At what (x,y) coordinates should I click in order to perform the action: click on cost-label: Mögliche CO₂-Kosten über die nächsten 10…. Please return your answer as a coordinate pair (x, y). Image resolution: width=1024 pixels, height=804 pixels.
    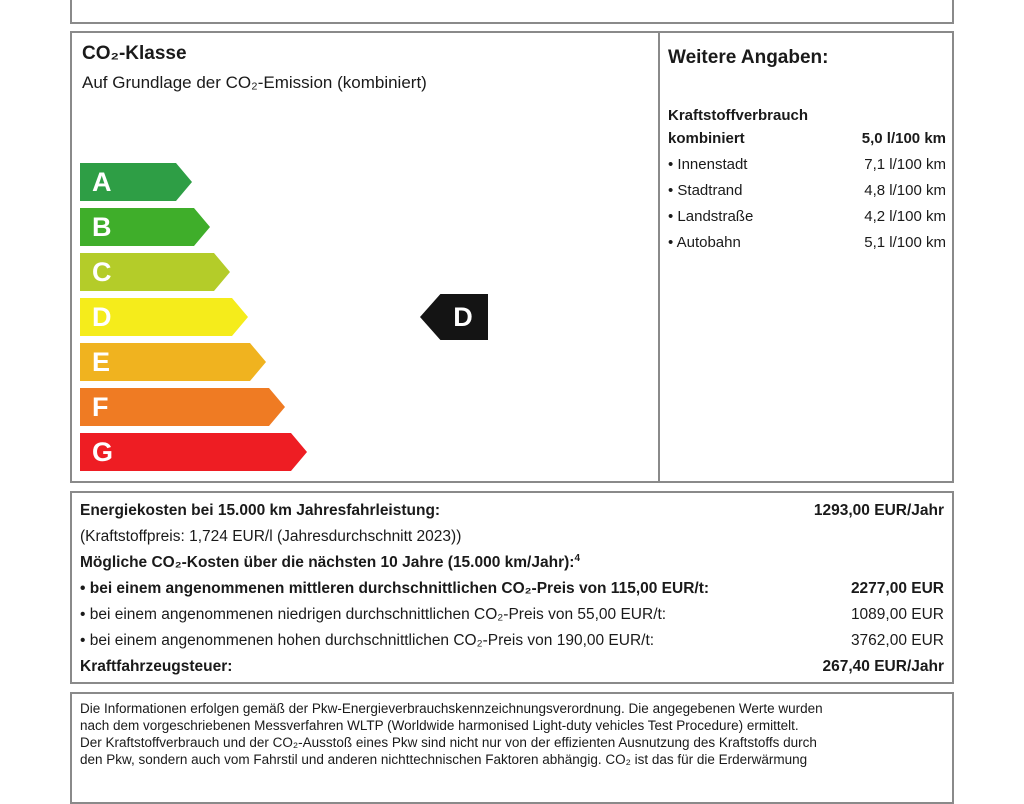
    Looking at the image, I should click on (330, 561).